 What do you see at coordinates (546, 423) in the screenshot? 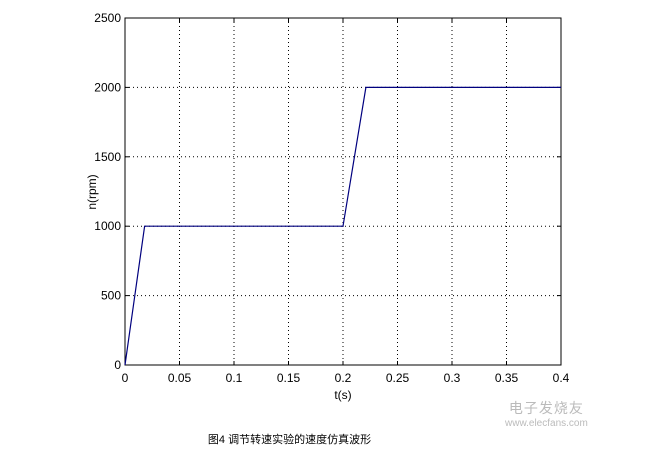
I see `watermark-url: www.elecfans.com` at bounding box center [546, 423].